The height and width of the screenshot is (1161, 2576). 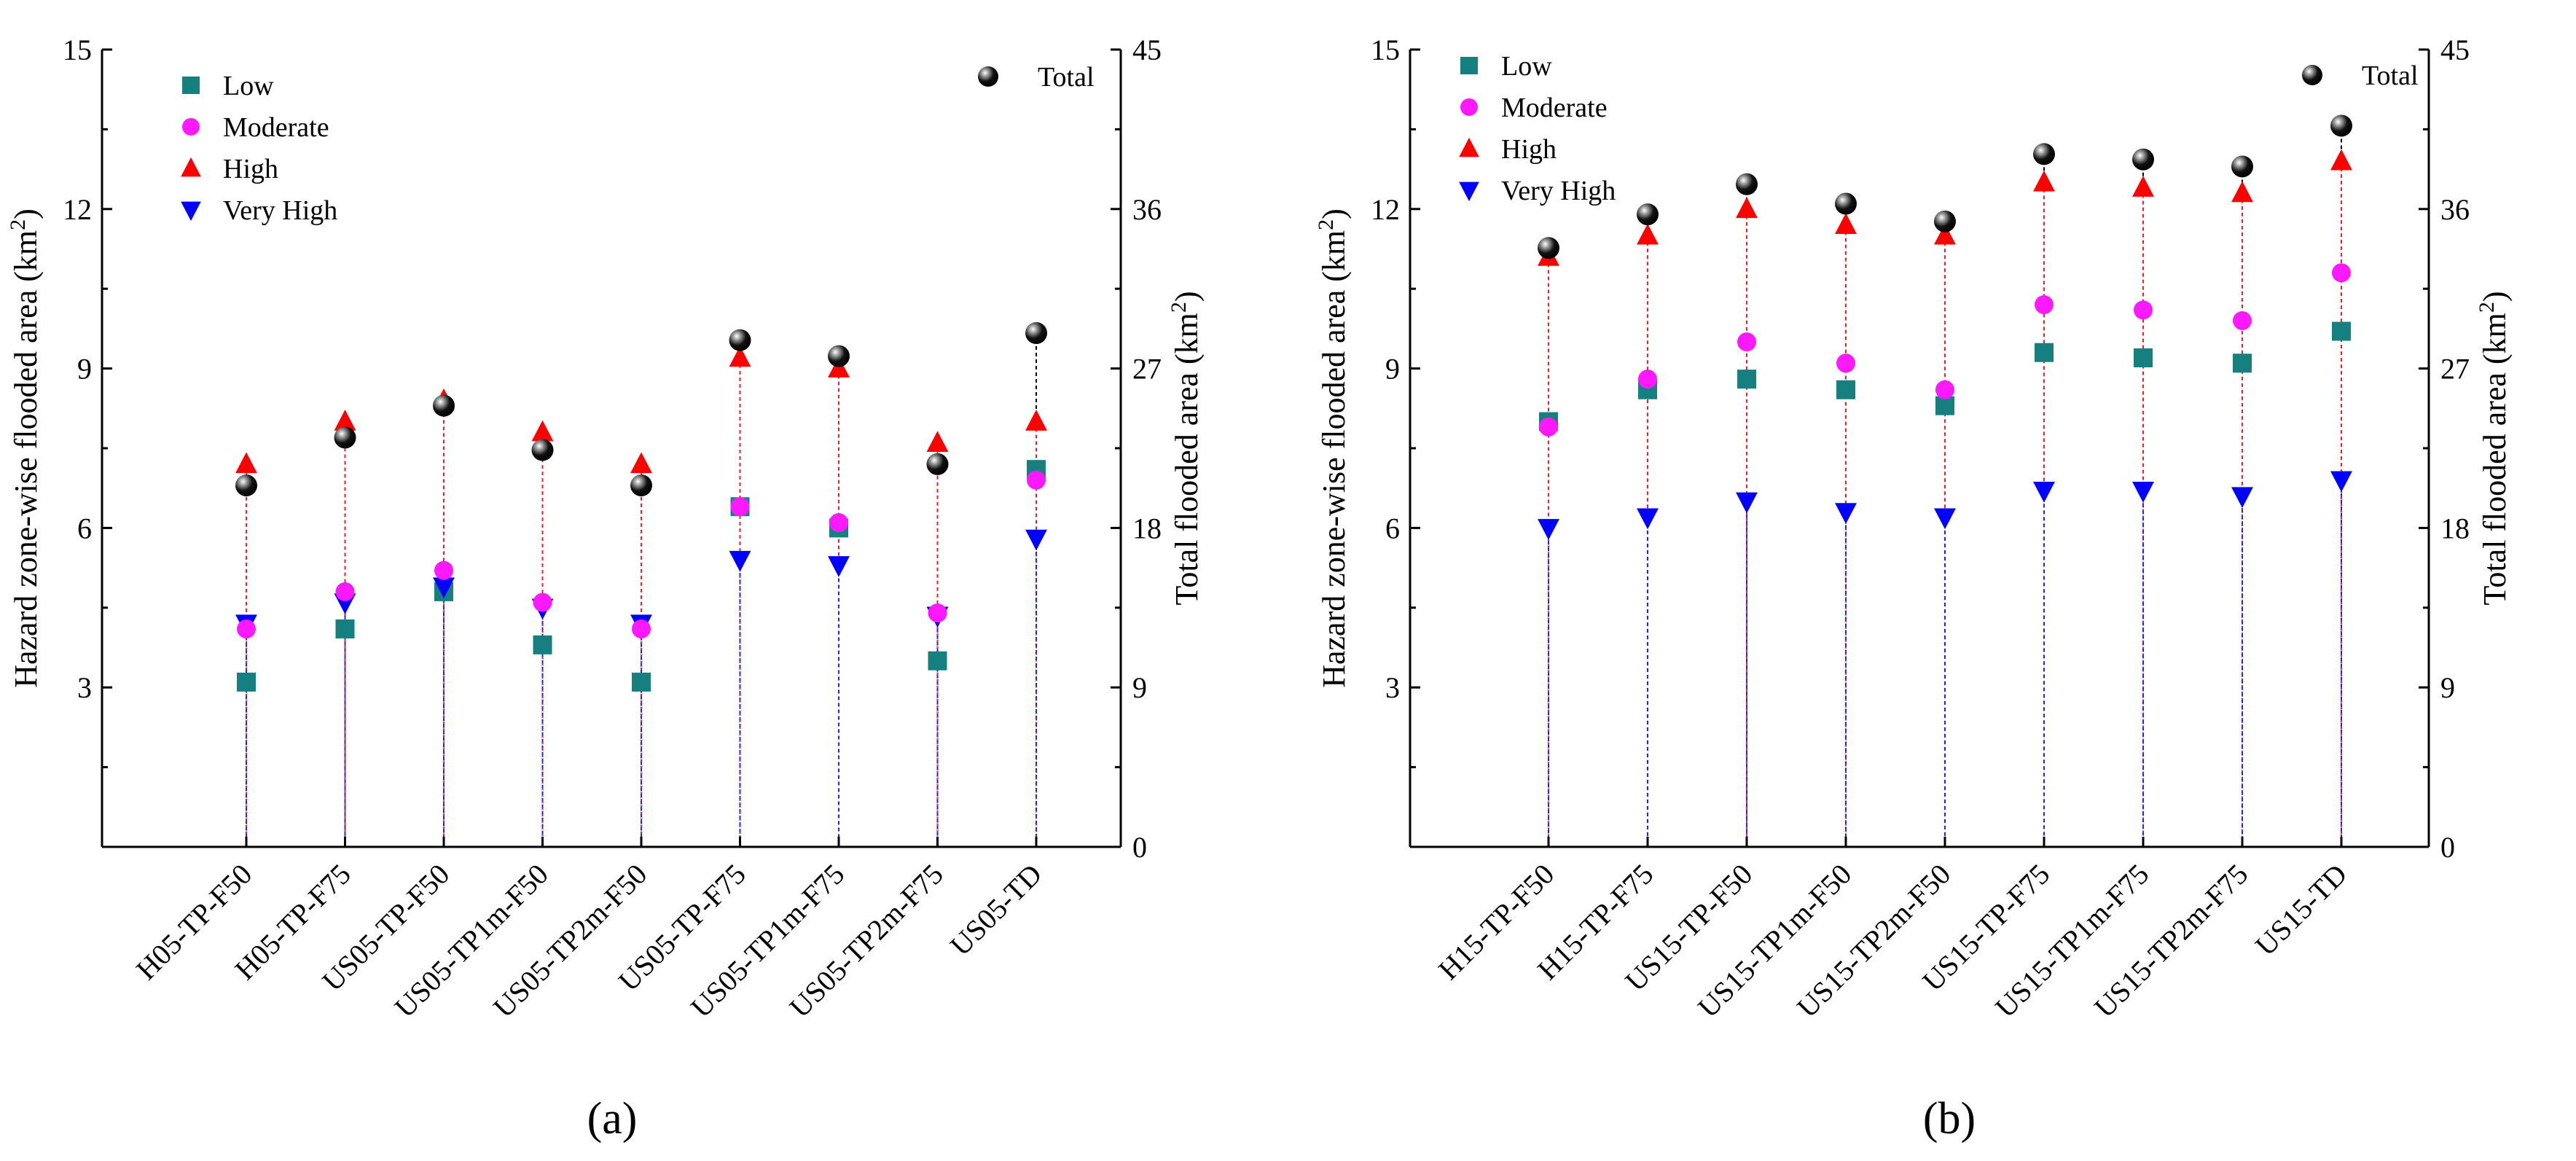 What do you see at coordinates (1845, 389) in the screenshot?
I see `point-low-us15-tp1m-f50` at bounding box center [1845, 389].